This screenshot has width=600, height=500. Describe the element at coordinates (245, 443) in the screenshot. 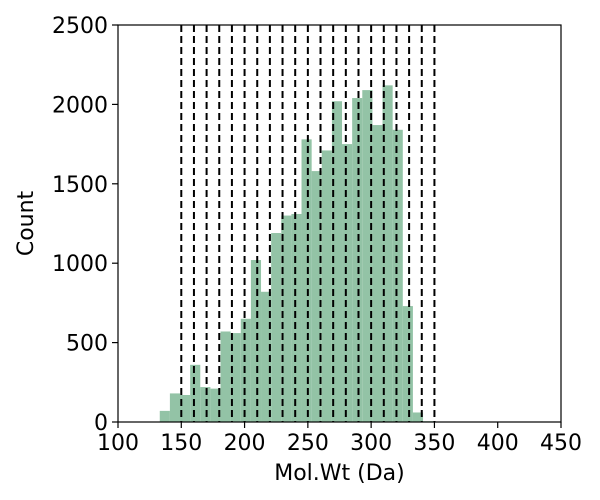

I see `x-tick-label: 200` at that location.